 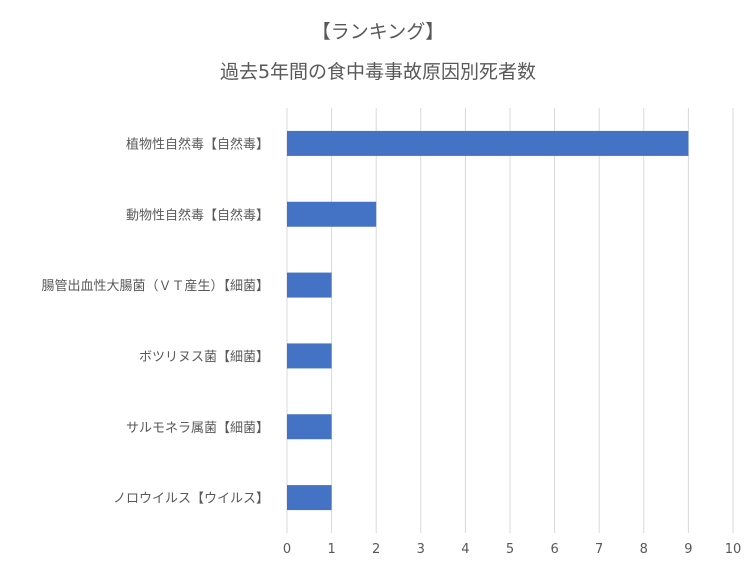 I want to click on category-label: ノロウイルス【ウイルス】, so click(x=191, y=499).